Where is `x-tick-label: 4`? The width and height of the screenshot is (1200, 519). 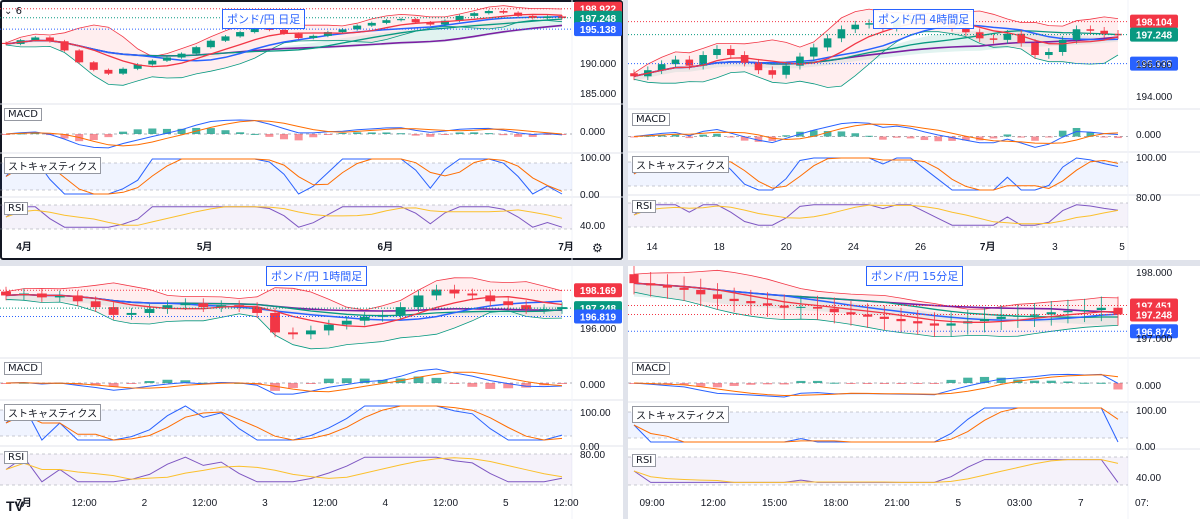
x-tick-label: 4 is located at coordinates (386, 503).